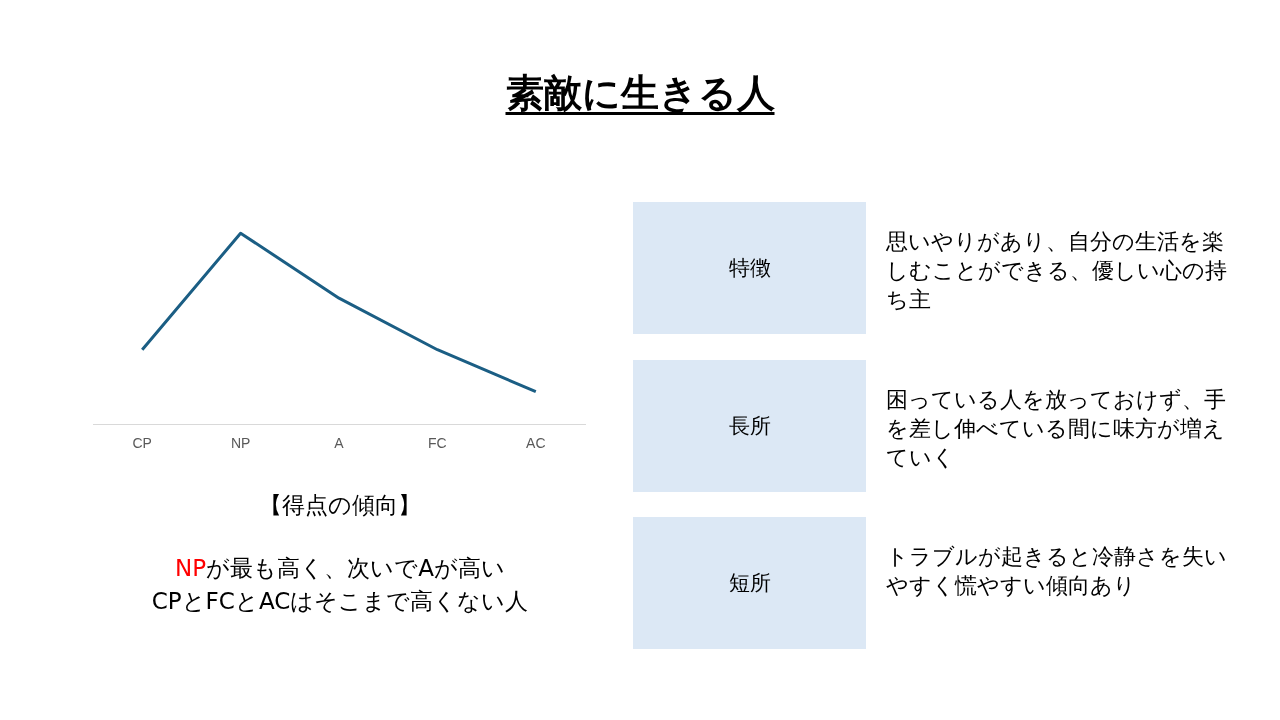 The image size is (1280, 720). I want to click on x-tick-label: AC, so click(536, 443).